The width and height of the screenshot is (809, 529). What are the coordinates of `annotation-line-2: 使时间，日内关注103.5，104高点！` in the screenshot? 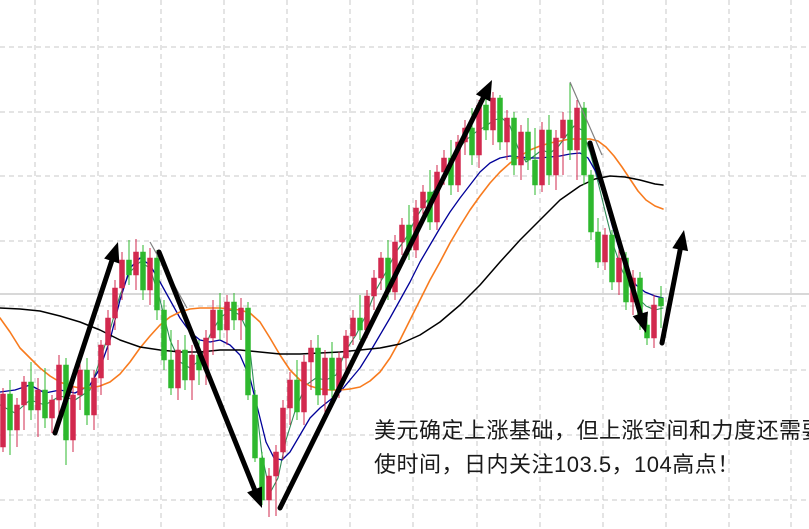 It's located at (557, 464).